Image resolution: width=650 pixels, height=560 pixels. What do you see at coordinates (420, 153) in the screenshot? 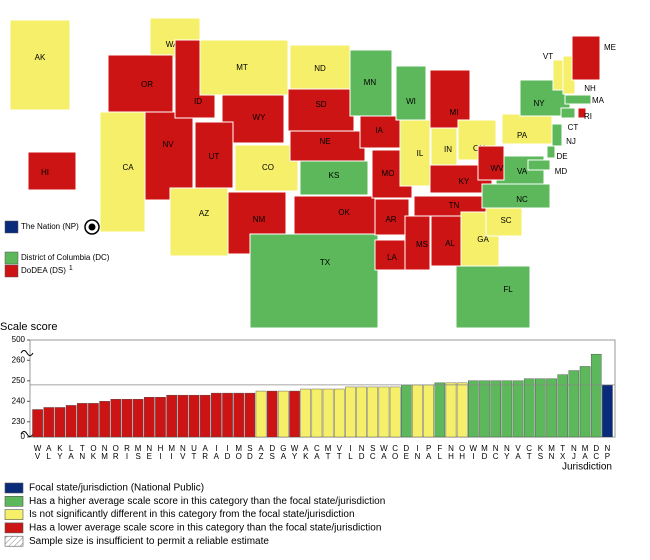
I see `state-label: IL` at bounding box center [420, 153].